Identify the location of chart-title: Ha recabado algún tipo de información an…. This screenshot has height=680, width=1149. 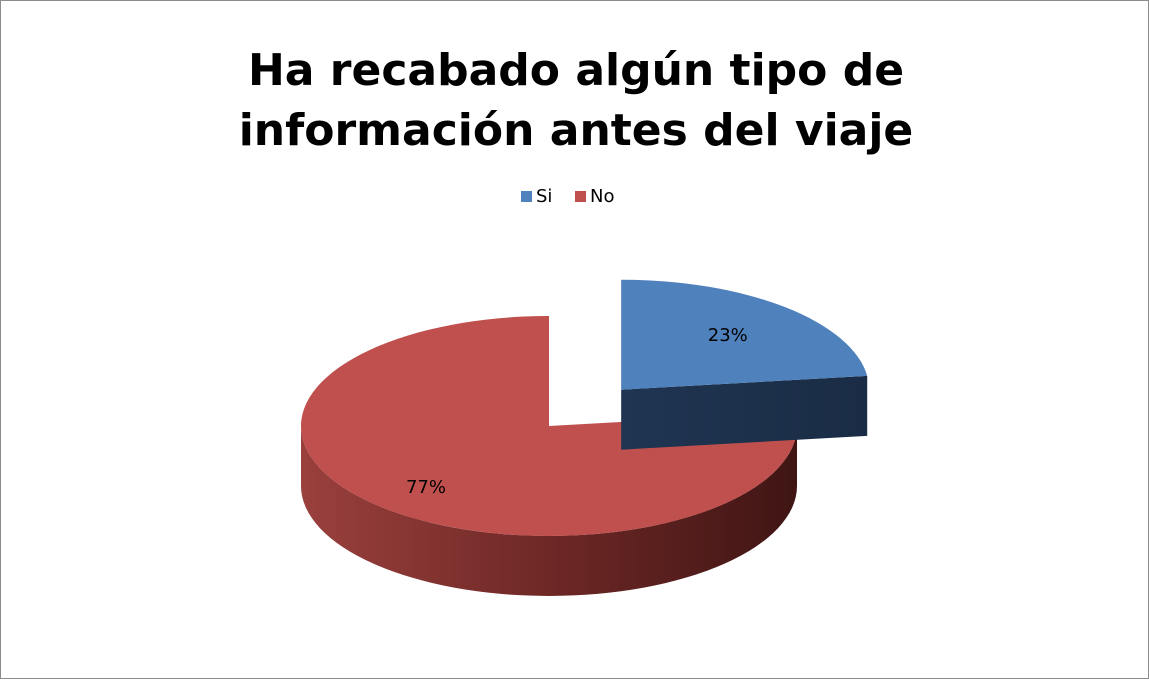
(576, 100).